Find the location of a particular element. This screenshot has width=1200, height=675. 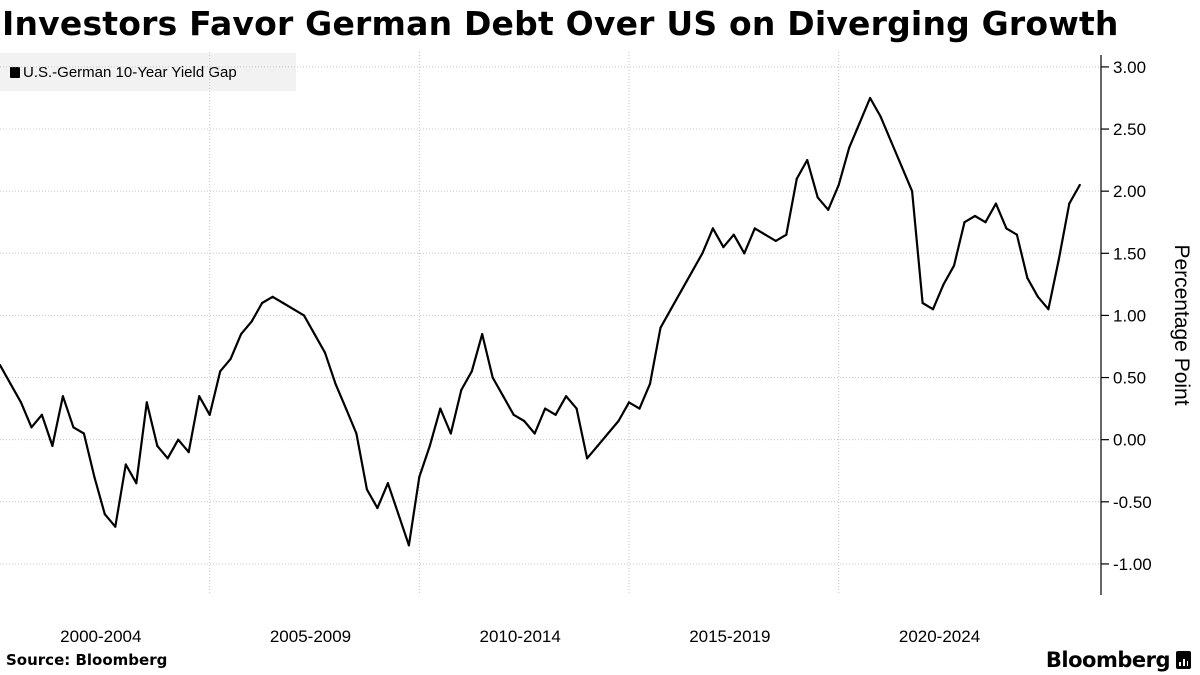

y-axis-label: Percentage Point is located at coordinates (1181, 324).